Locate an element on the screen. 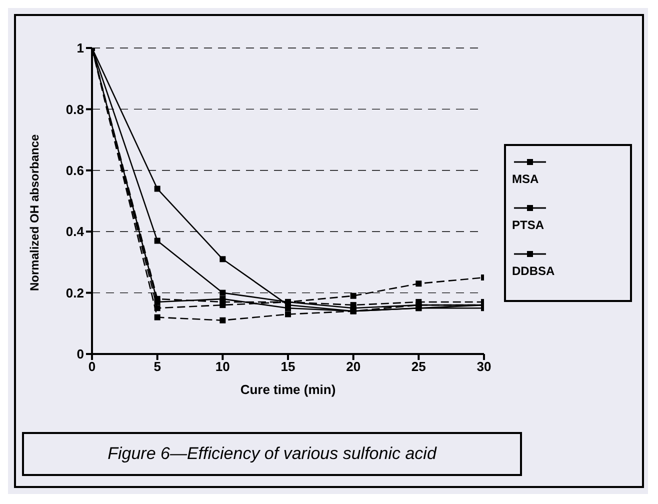 The width and height of the screenshot is (658, 504). x-tick-label: 15 is located at coordinates (288, 366).